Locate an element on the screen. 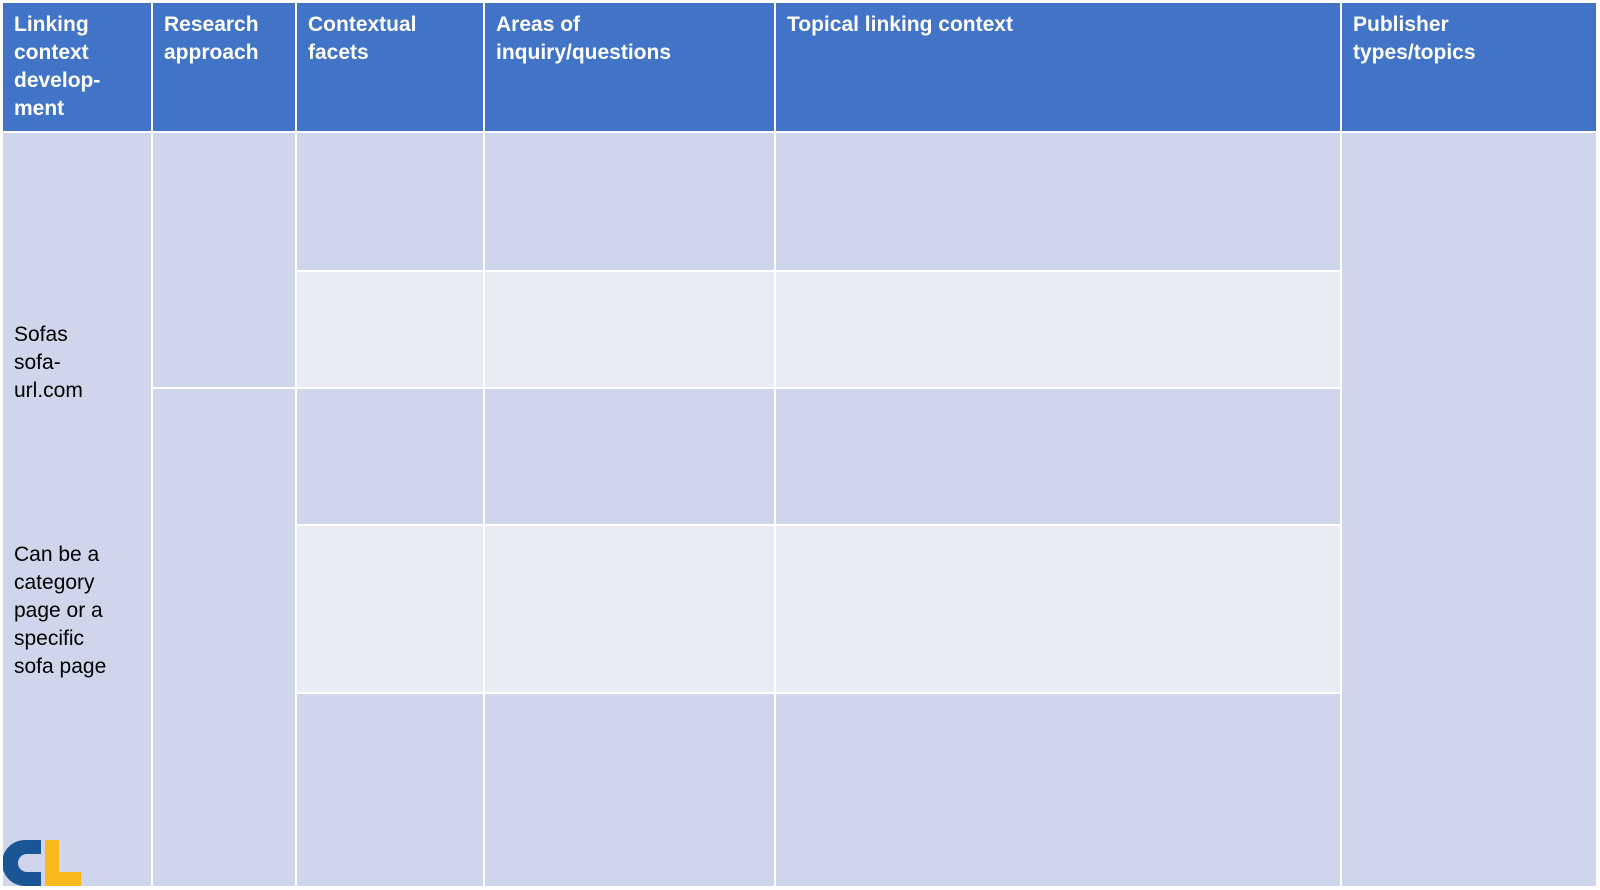  header-publisher-types: Publisher types/topics is located at coordinates (1469, 67).